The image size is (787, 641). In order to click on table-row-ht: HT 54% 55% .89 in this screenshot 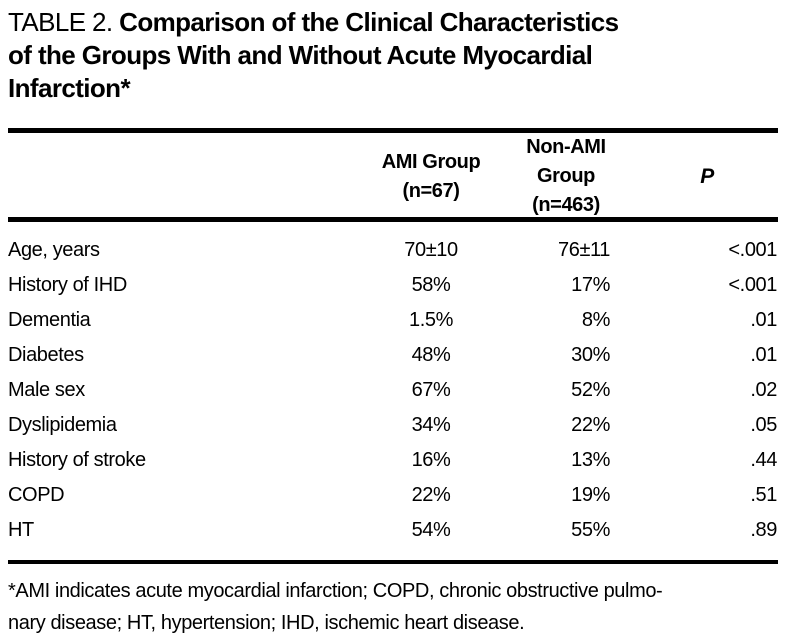, I will do `click(393, 530)`.